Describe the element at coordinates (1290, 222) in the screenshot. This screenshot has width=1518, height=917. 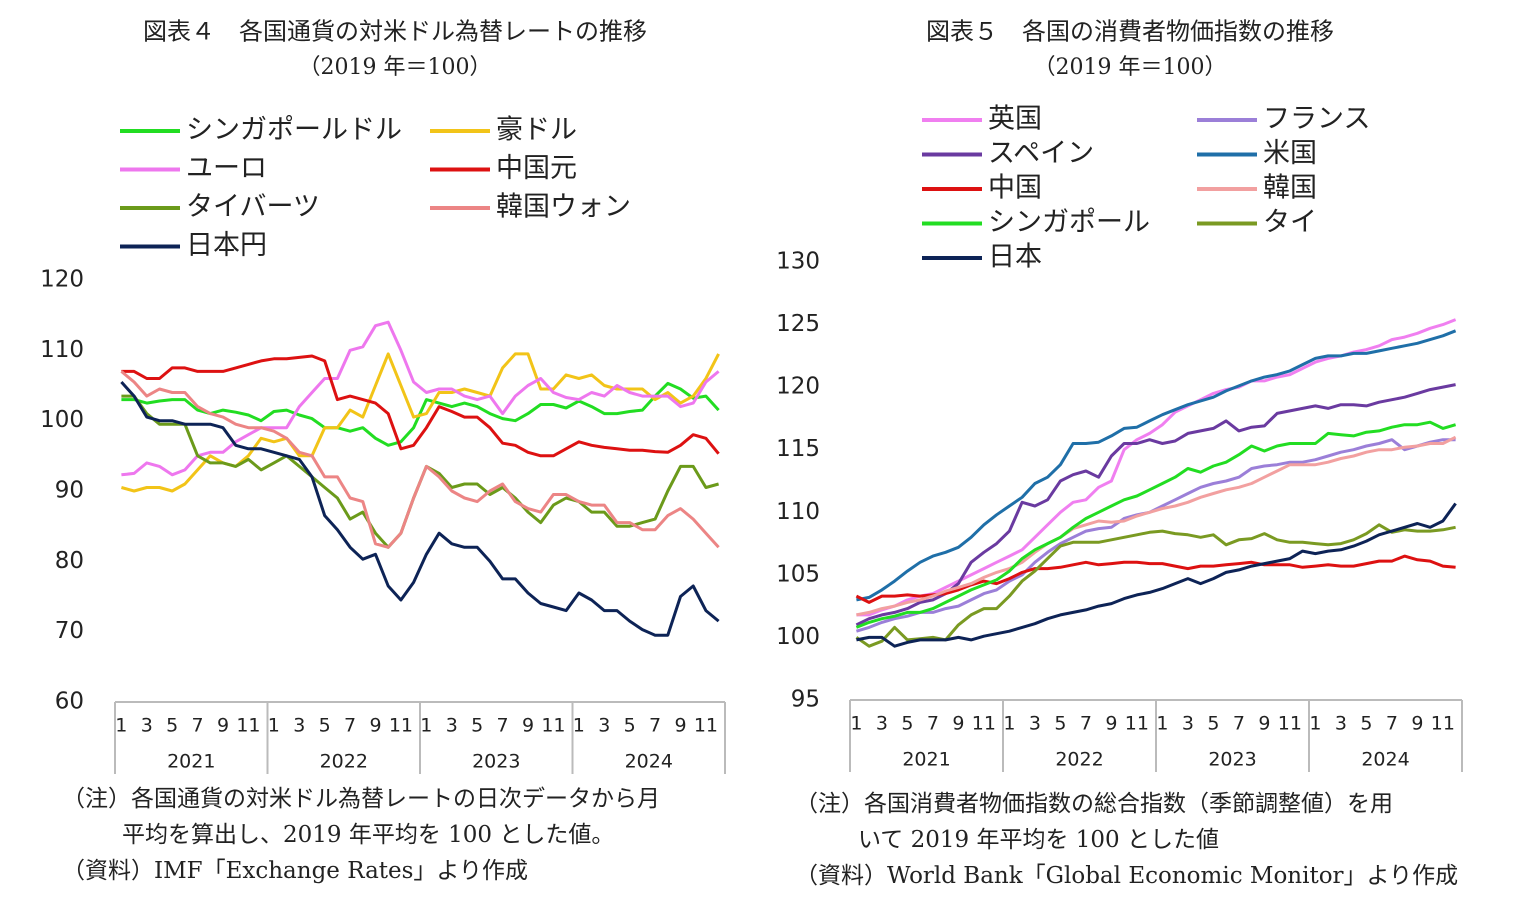
I see `legend-label: タイ` at that location.